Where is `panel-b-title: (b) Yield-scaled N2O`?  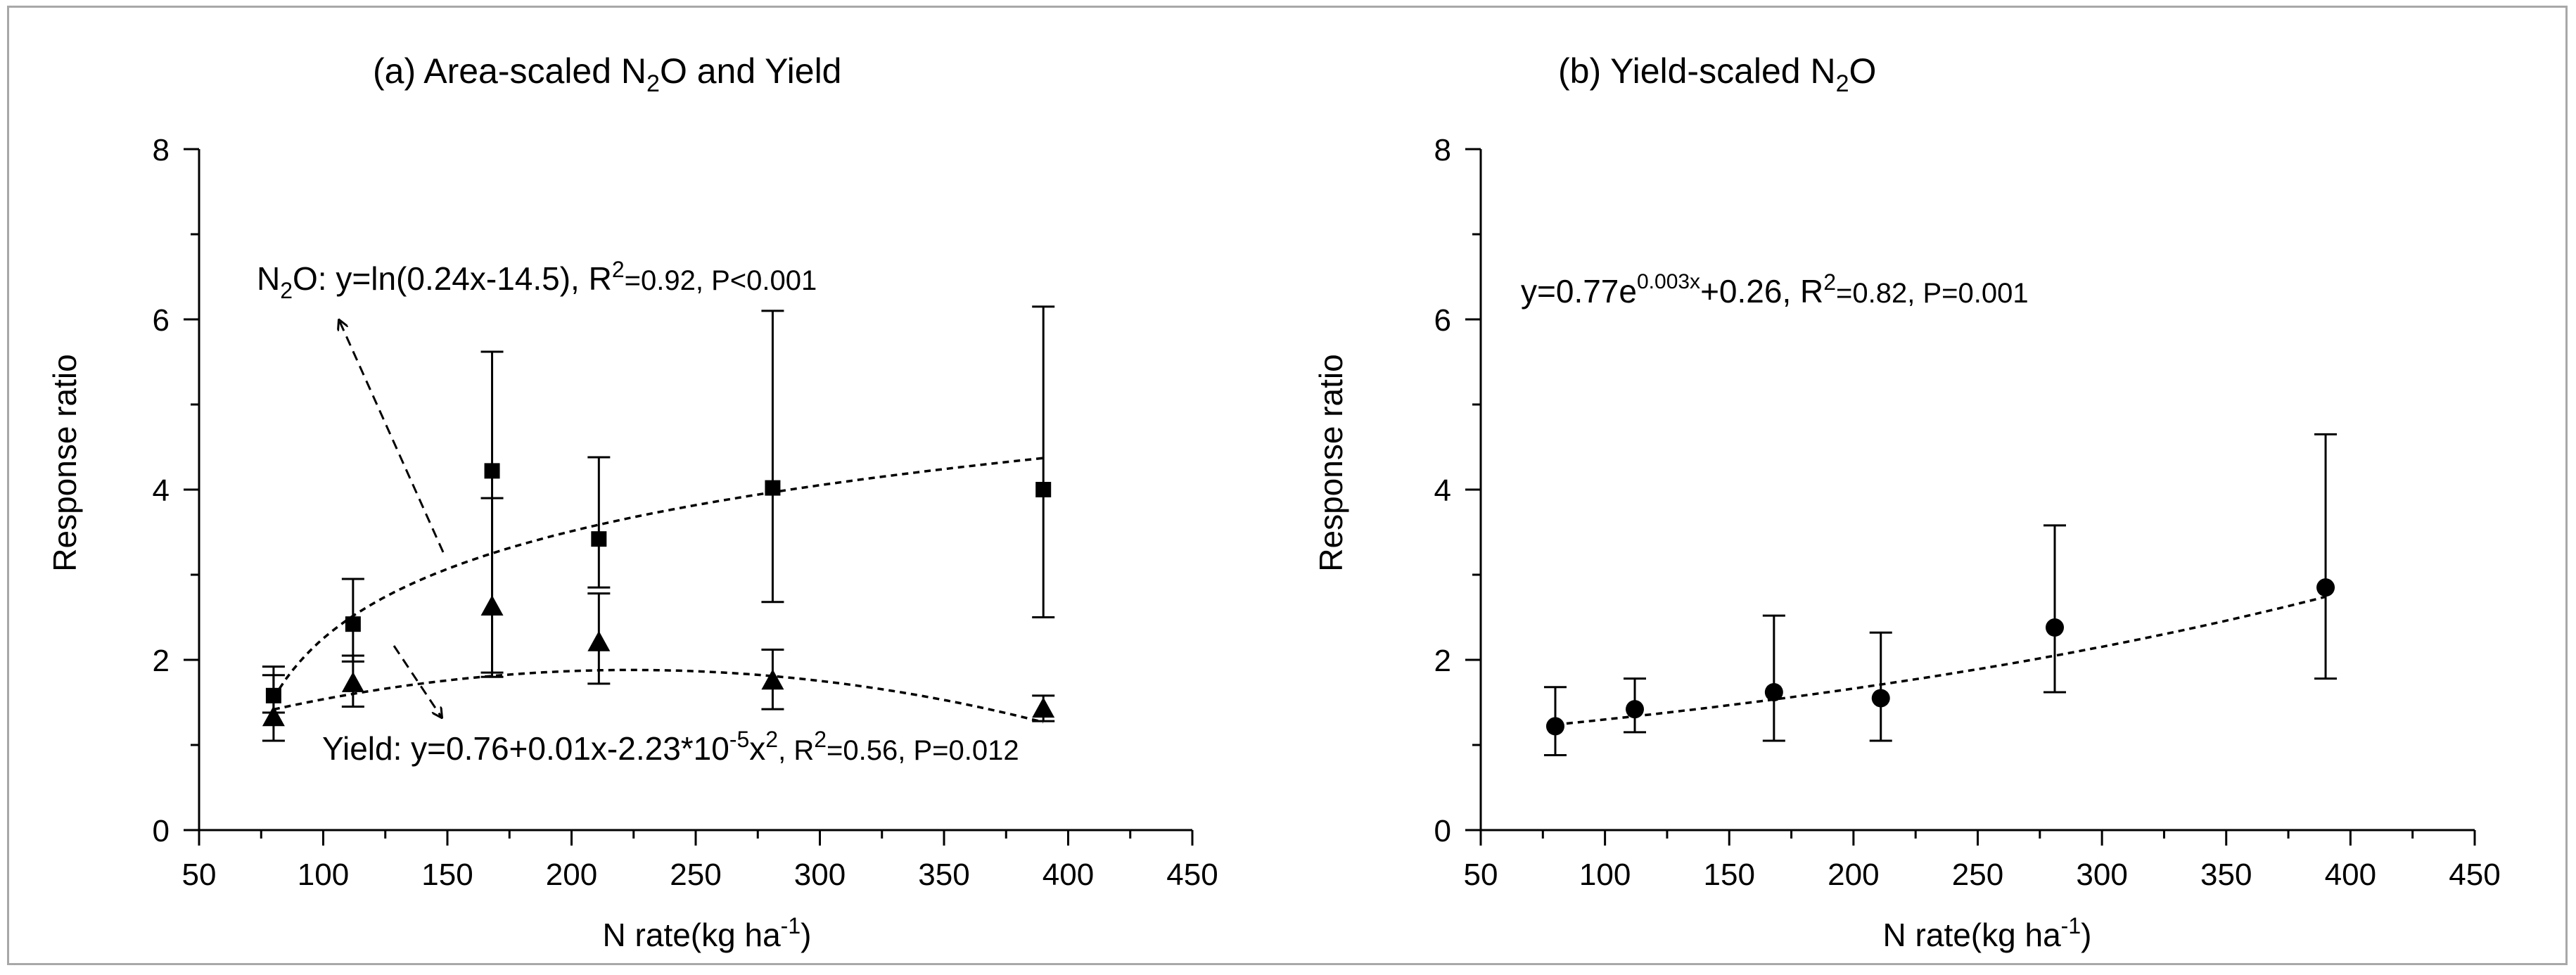 panel-b-title: (b) Yield-scaled N2O is located at coordinates (1717, 74).